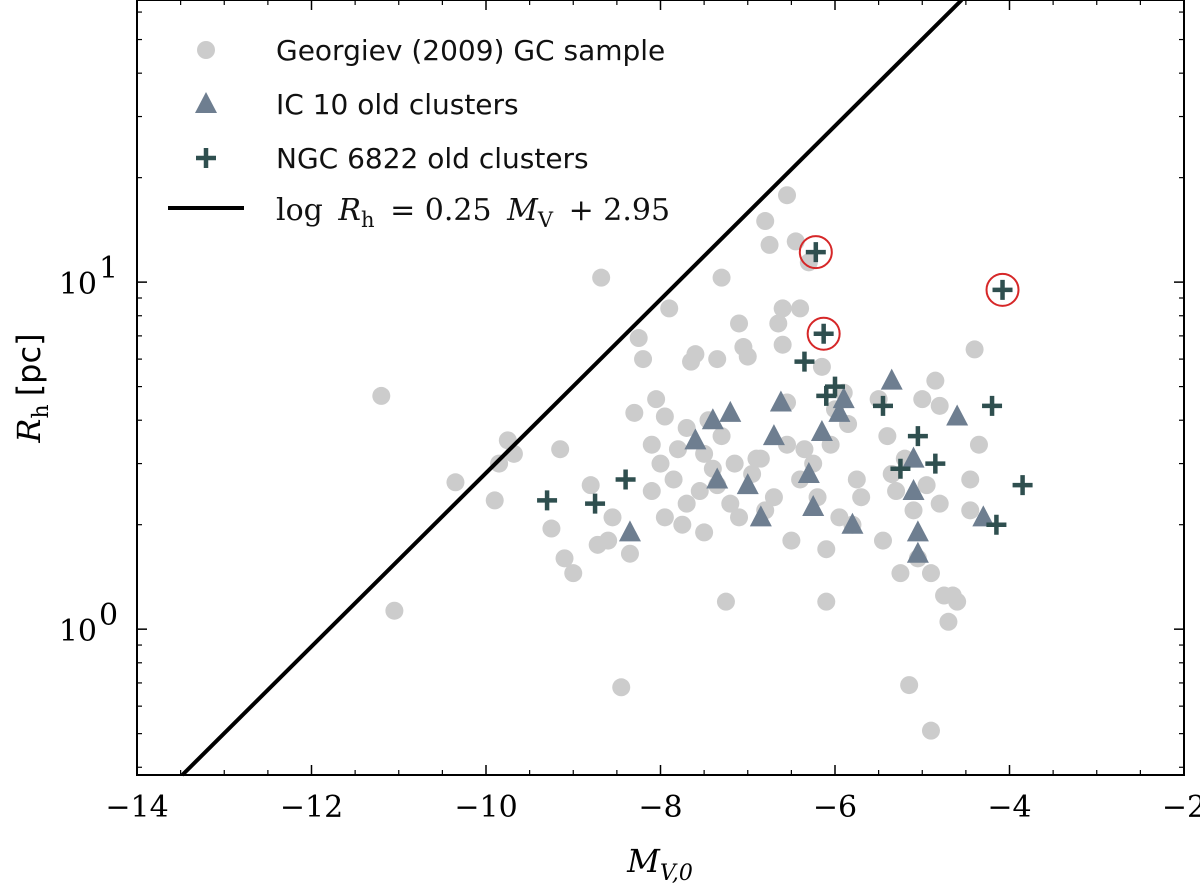  I want to click on legend-R-sub: h, so click(368, 220).